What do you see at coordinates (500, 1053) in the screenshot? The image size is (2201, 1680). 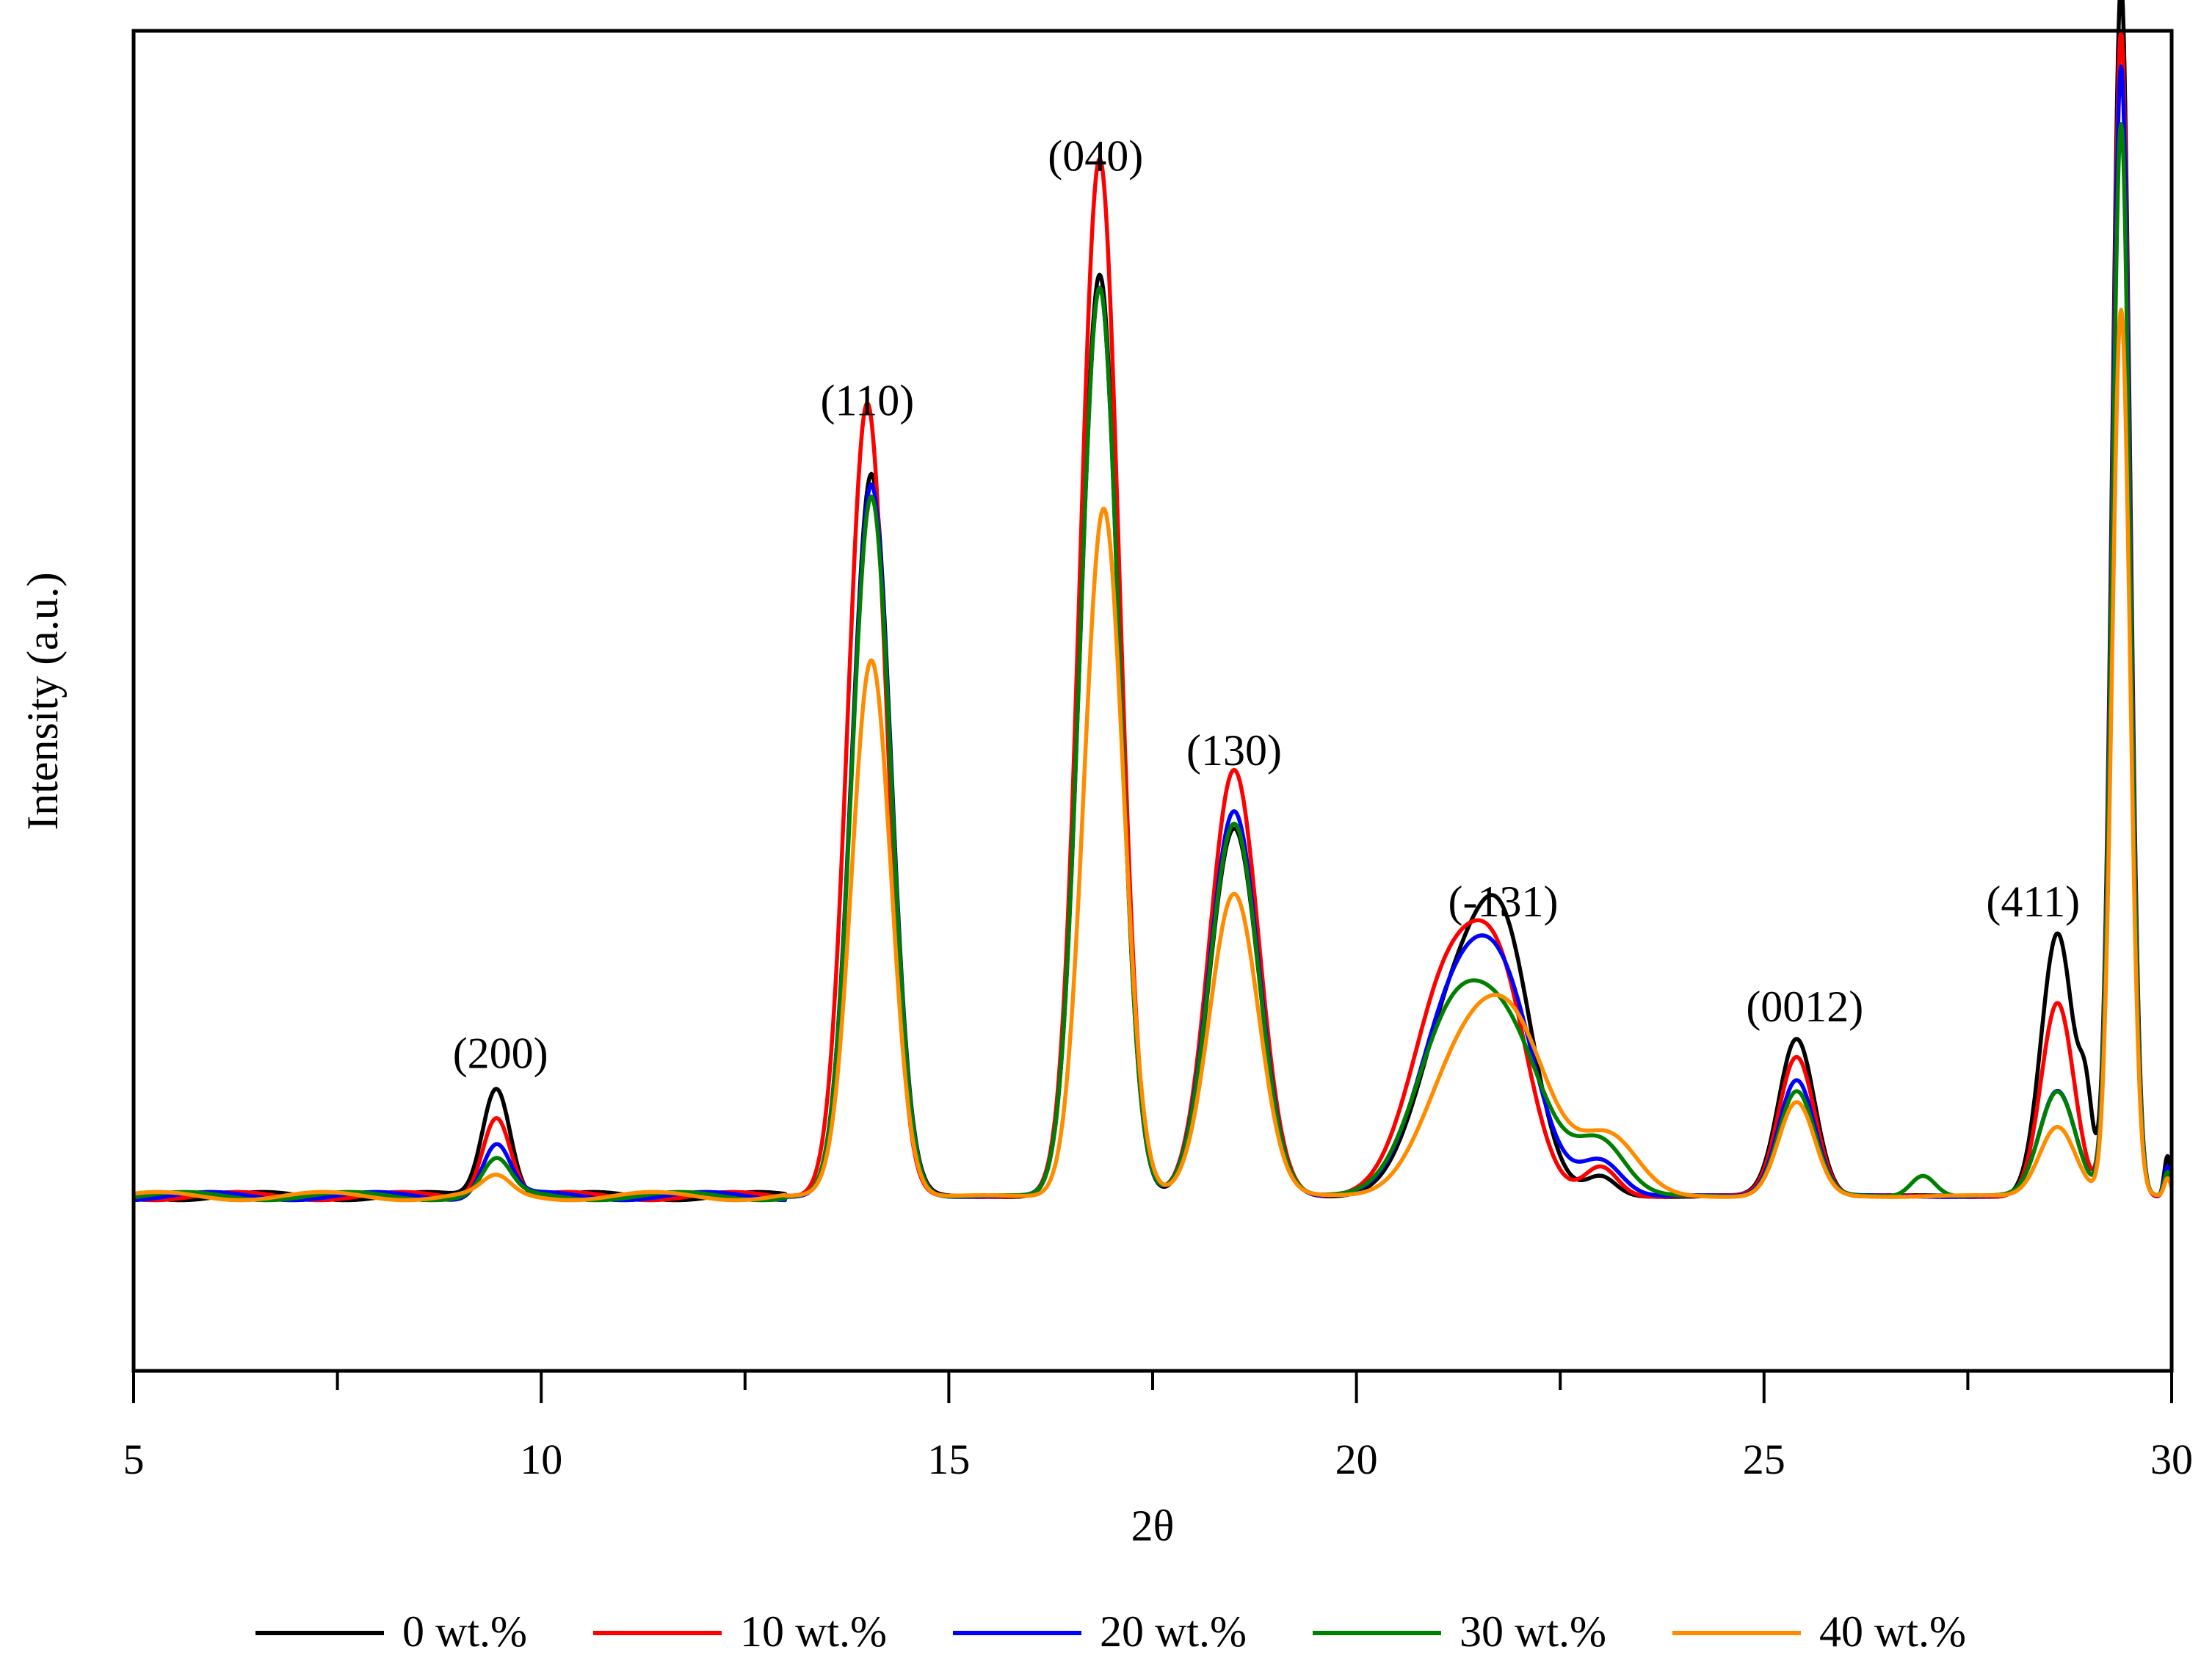 I see `peak-label: (200)` at bounding box center [500, 1053].